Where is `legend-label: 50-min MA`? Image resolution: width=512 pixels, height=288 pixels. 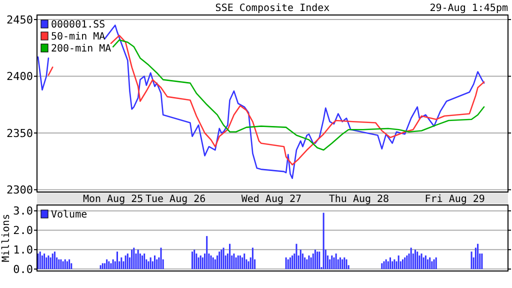
legend-label: 50-min MA is located at coordinates (78, 37).